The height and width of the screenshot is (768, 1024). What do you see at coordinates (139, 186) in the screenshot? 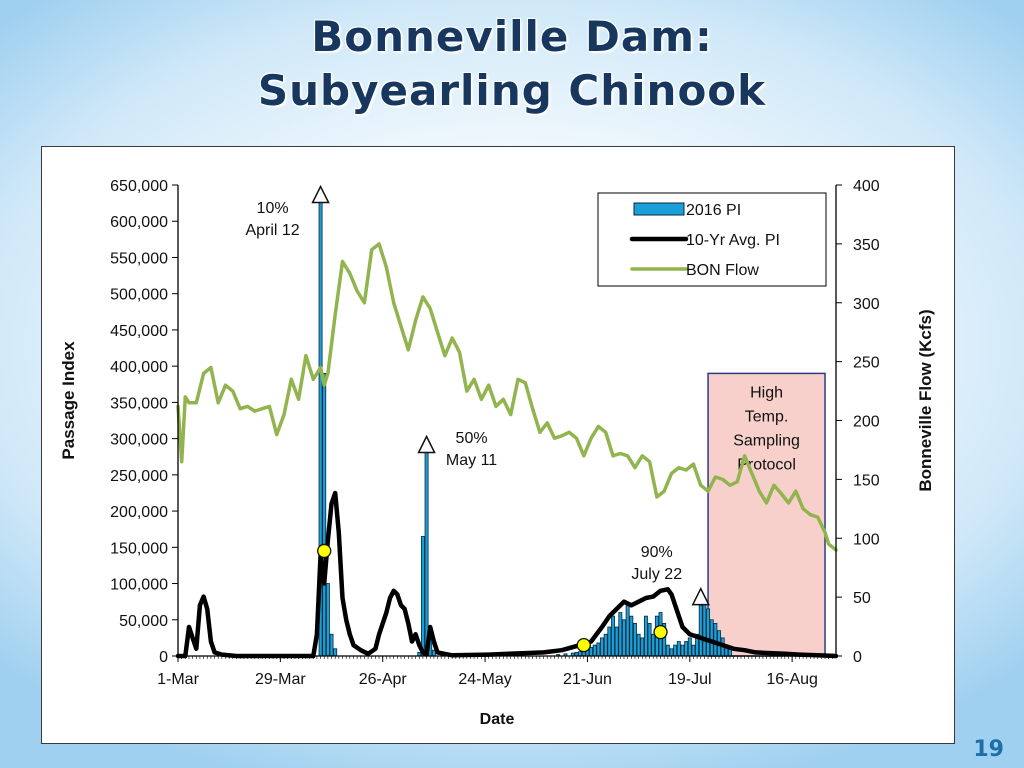
I see `y-tick-label: 650,000` at bounding box center [139, 186].